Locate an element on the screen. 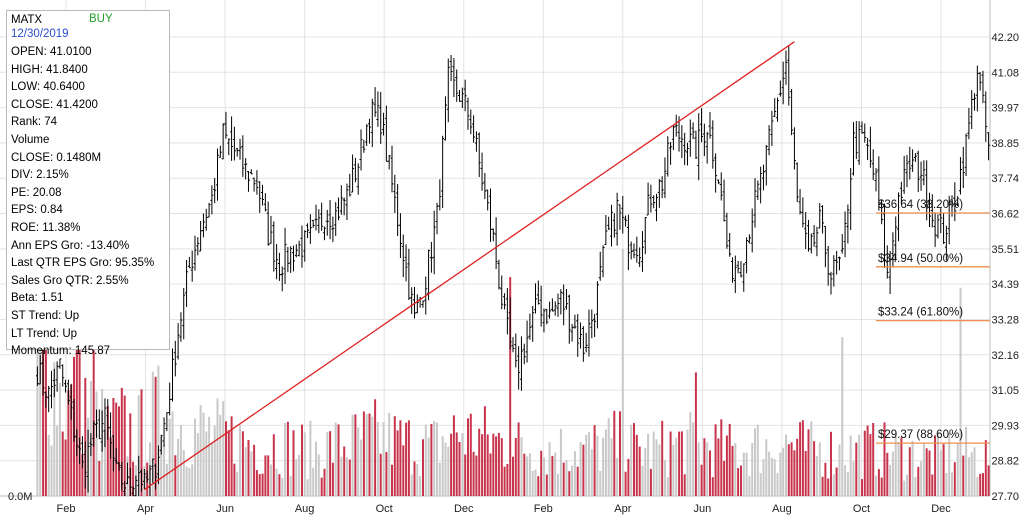 The image size is (1024, 516). info-row: Momentum: 145.87 is located at coordinates (61, 351).